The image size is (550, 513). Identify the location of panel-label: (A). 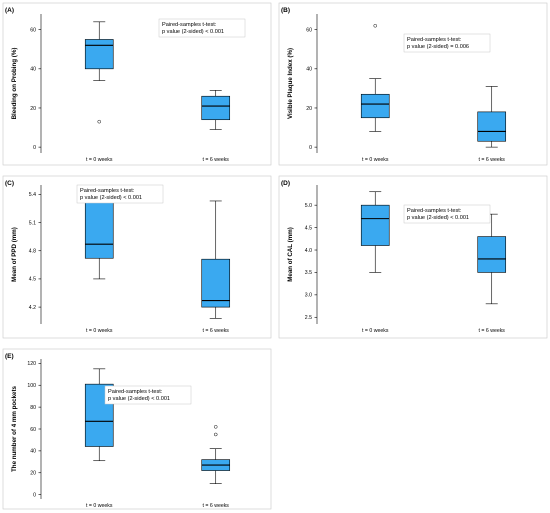
(9, 10).